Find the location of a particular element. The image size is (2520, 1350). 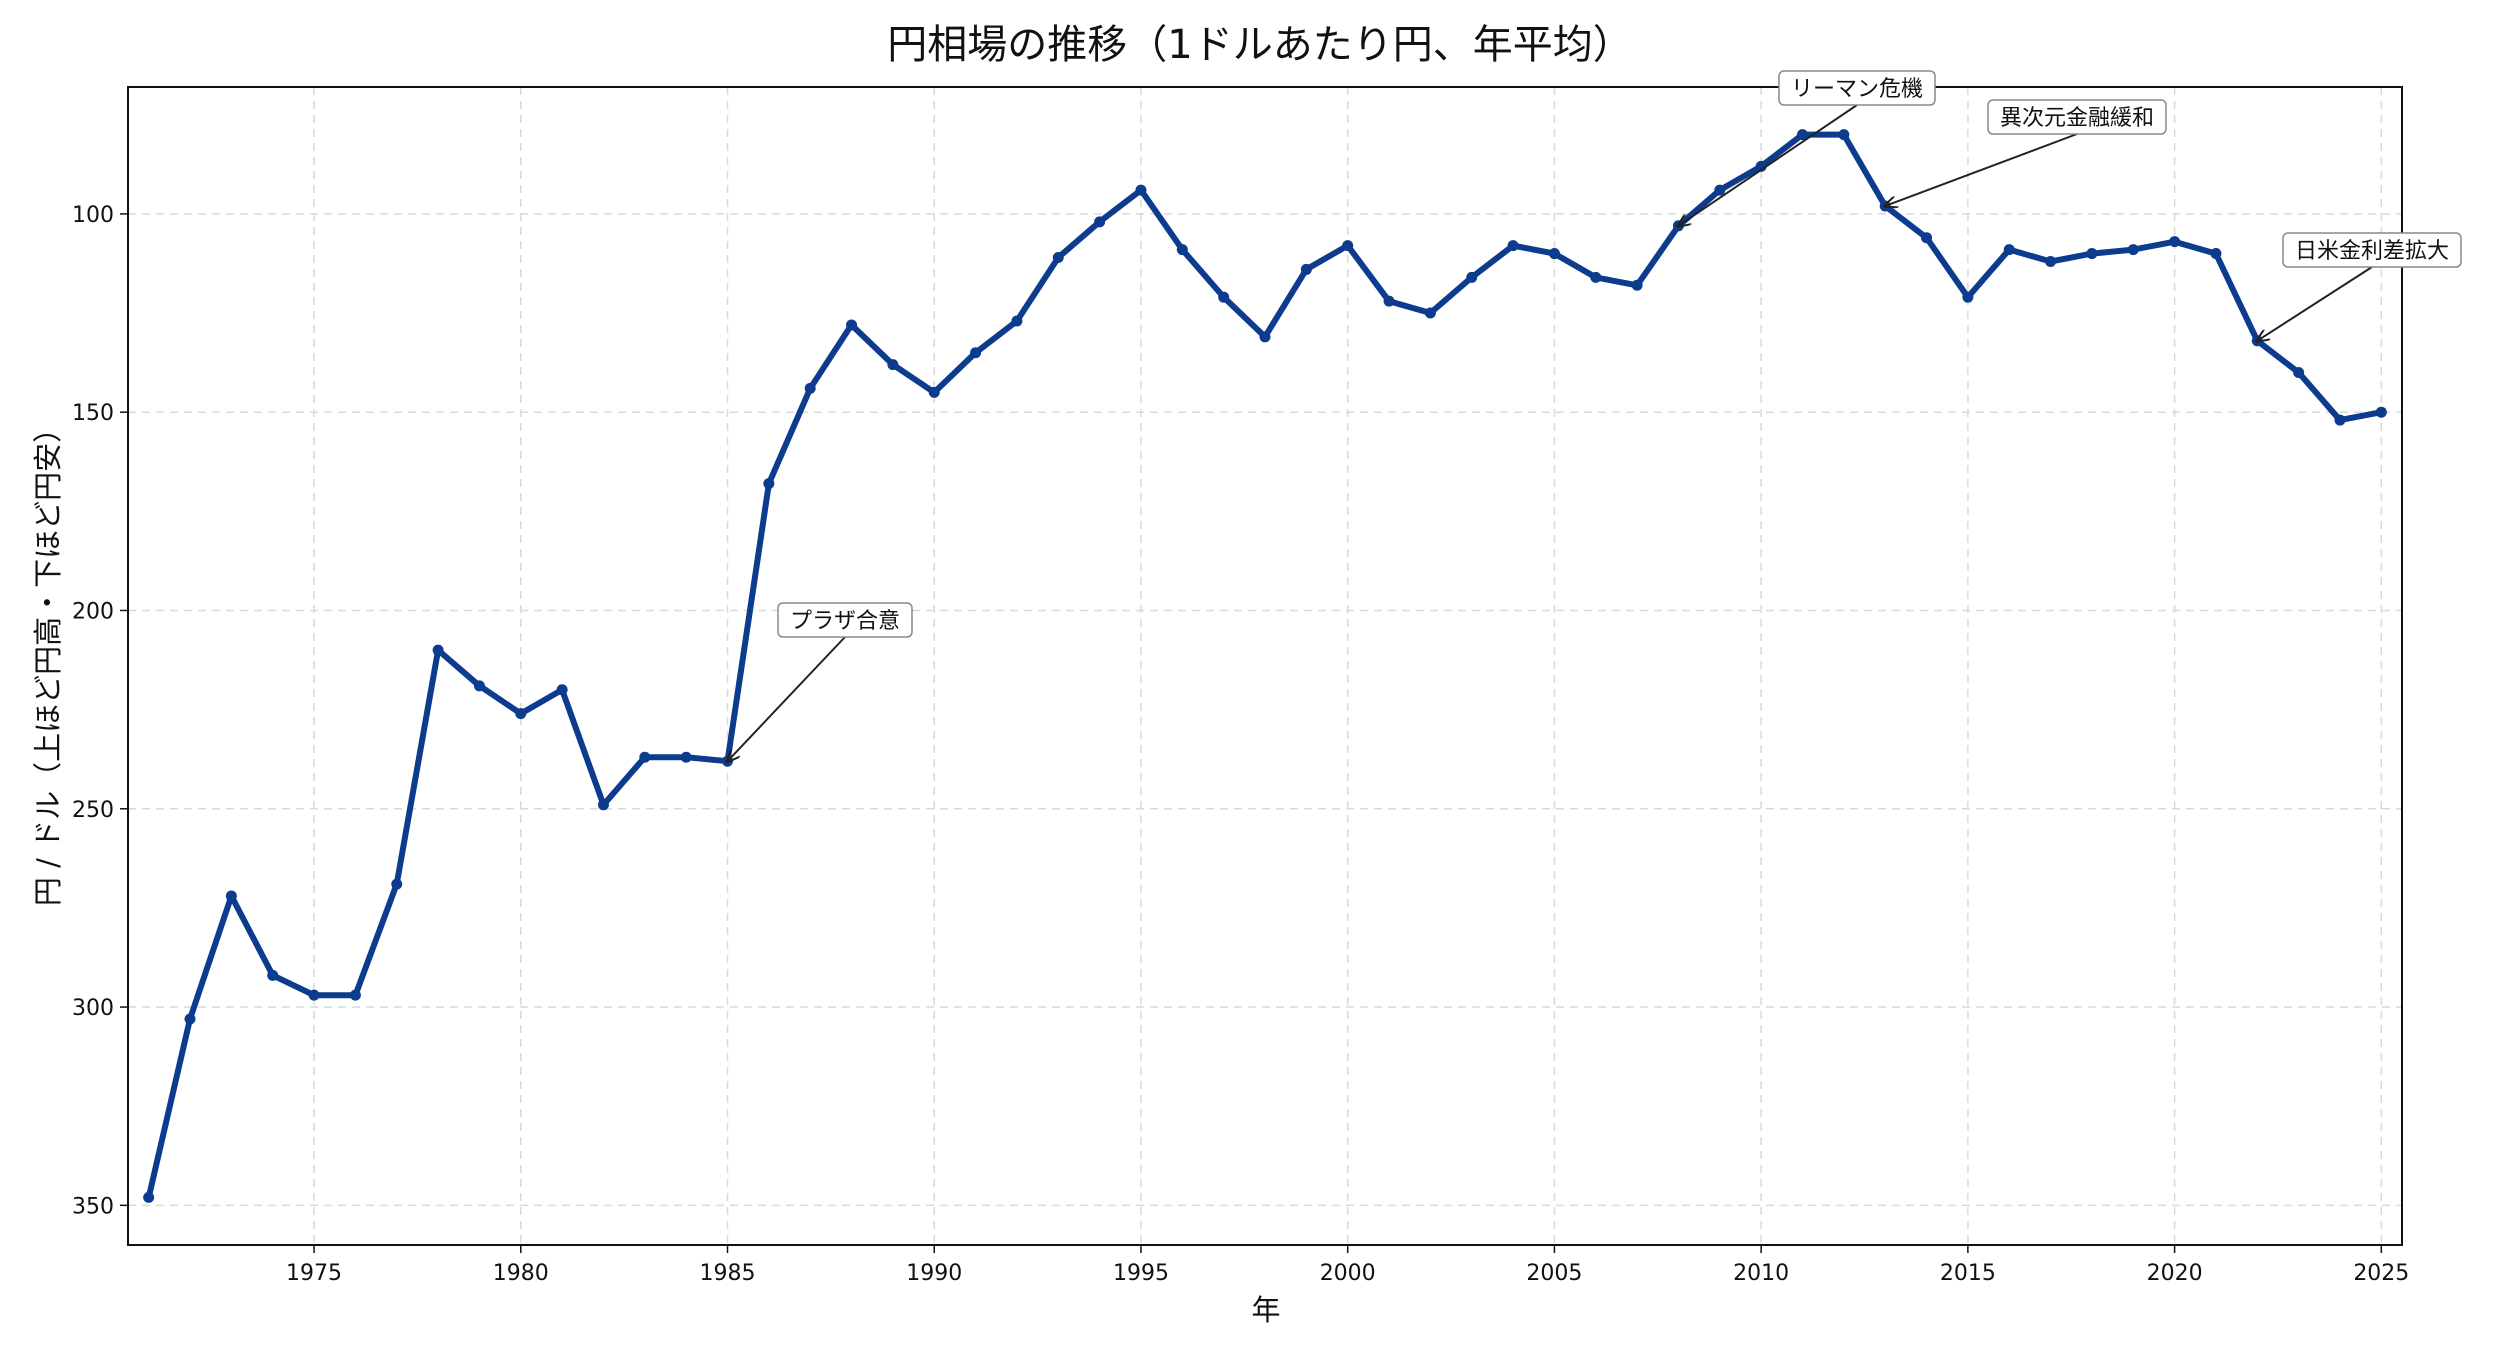

y-axis-label: 円 / ドル（上ほど円高・下ほど円安） is located at coordinates (48, 660).